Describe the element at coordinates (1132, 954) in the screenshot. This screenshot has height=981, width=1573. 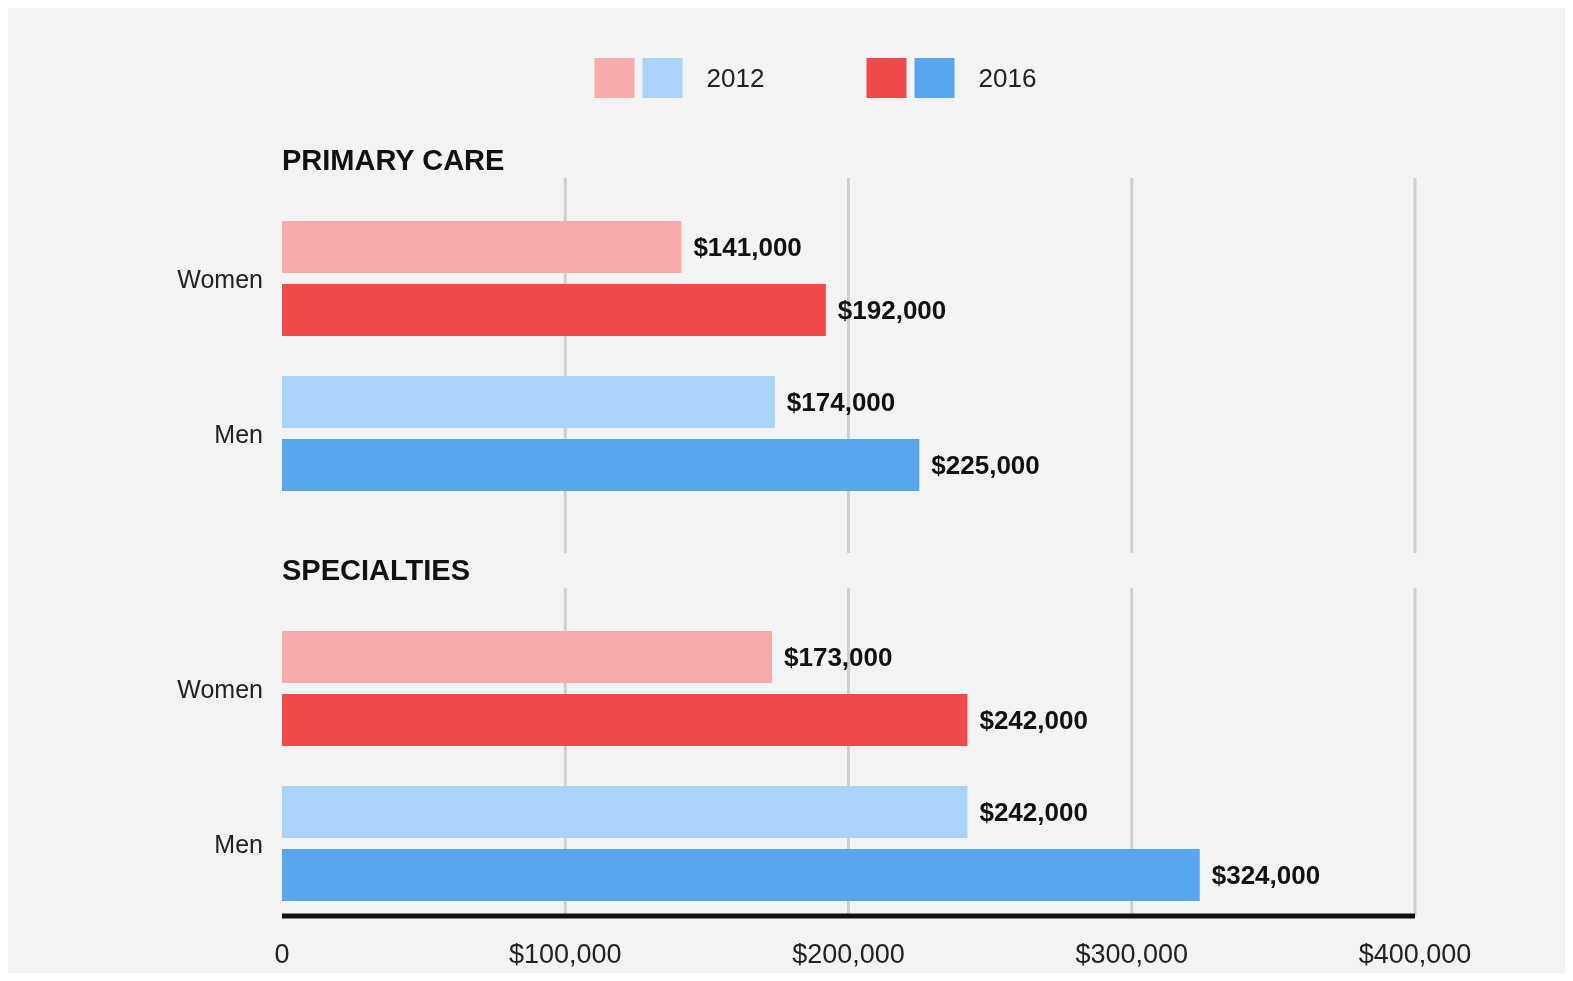
I see `x-tick-label: $300,000` at that location.